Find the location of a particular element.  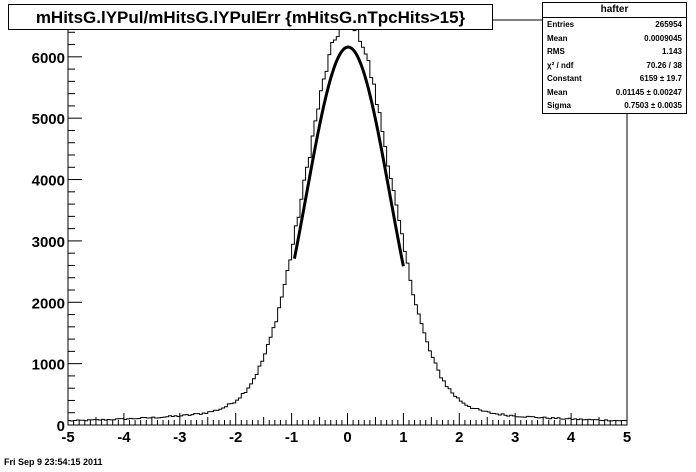

x-axis: -5 -4 -3 -2 -1 0 1 2 3 4 5 is located at coordinates (346, 429).